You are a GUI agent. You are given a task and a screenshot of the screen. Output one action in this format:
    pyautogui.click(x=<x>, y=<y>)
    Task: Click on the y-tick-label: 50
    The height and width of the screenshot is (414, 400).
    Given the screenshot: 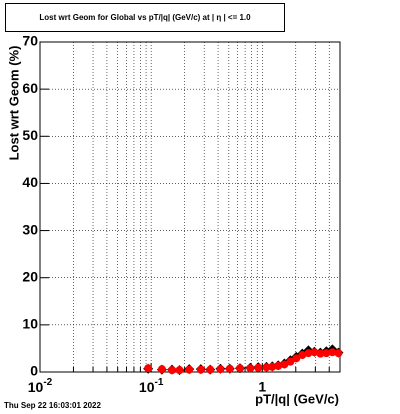 What is the action you would take?
    pyautogui.click(x=30, y=135)
    